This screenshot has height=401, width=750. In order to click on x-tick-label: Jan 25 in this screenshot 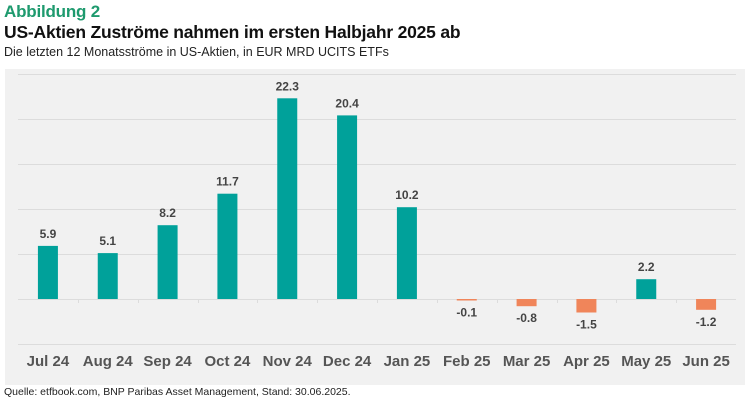, I will do `click(407, 361)`.